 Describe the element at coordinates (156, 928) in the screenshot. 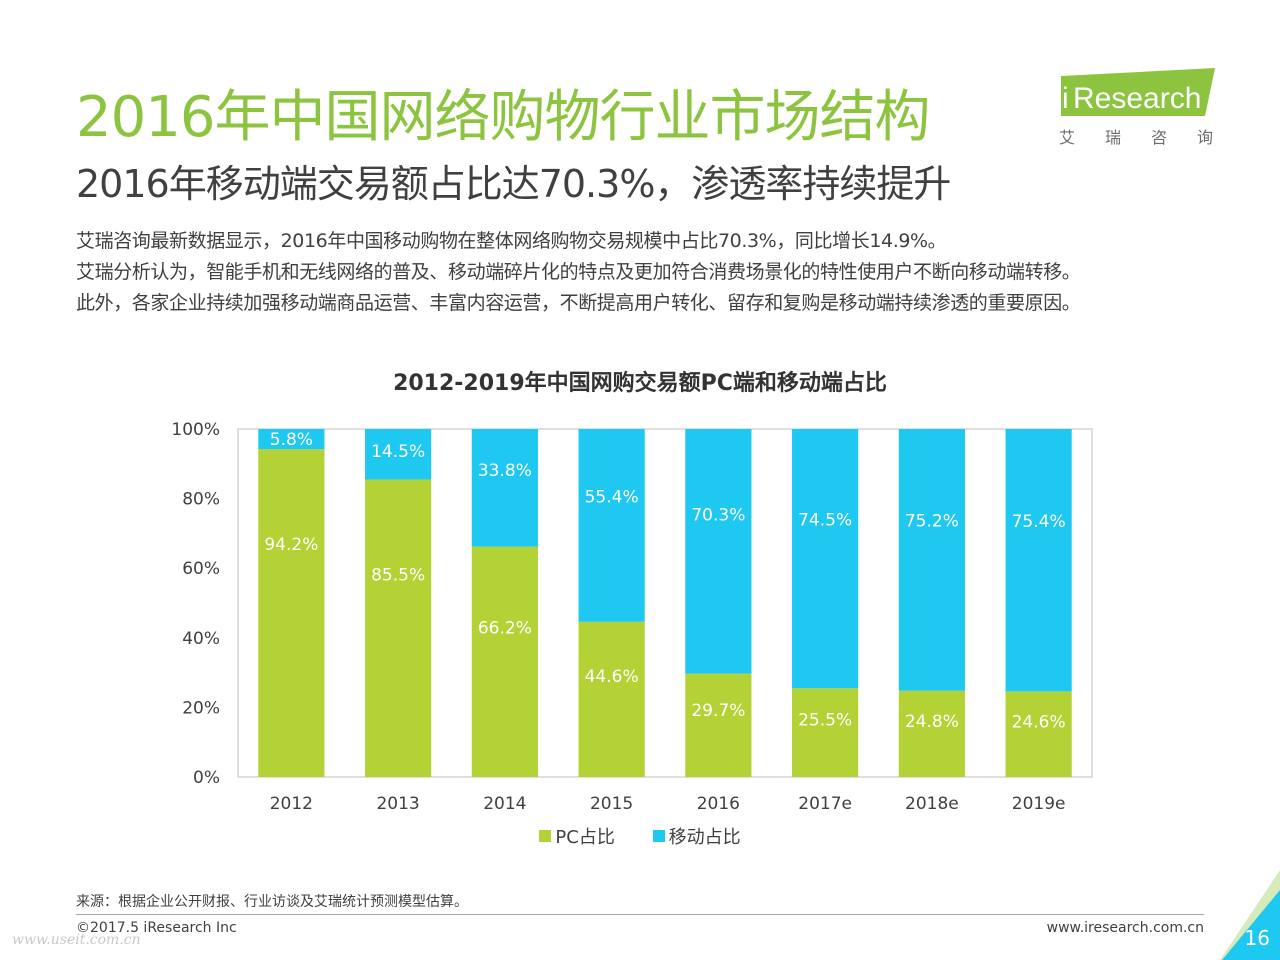

I see `copyright: ©2017.5 iResearch Inc` at that location.